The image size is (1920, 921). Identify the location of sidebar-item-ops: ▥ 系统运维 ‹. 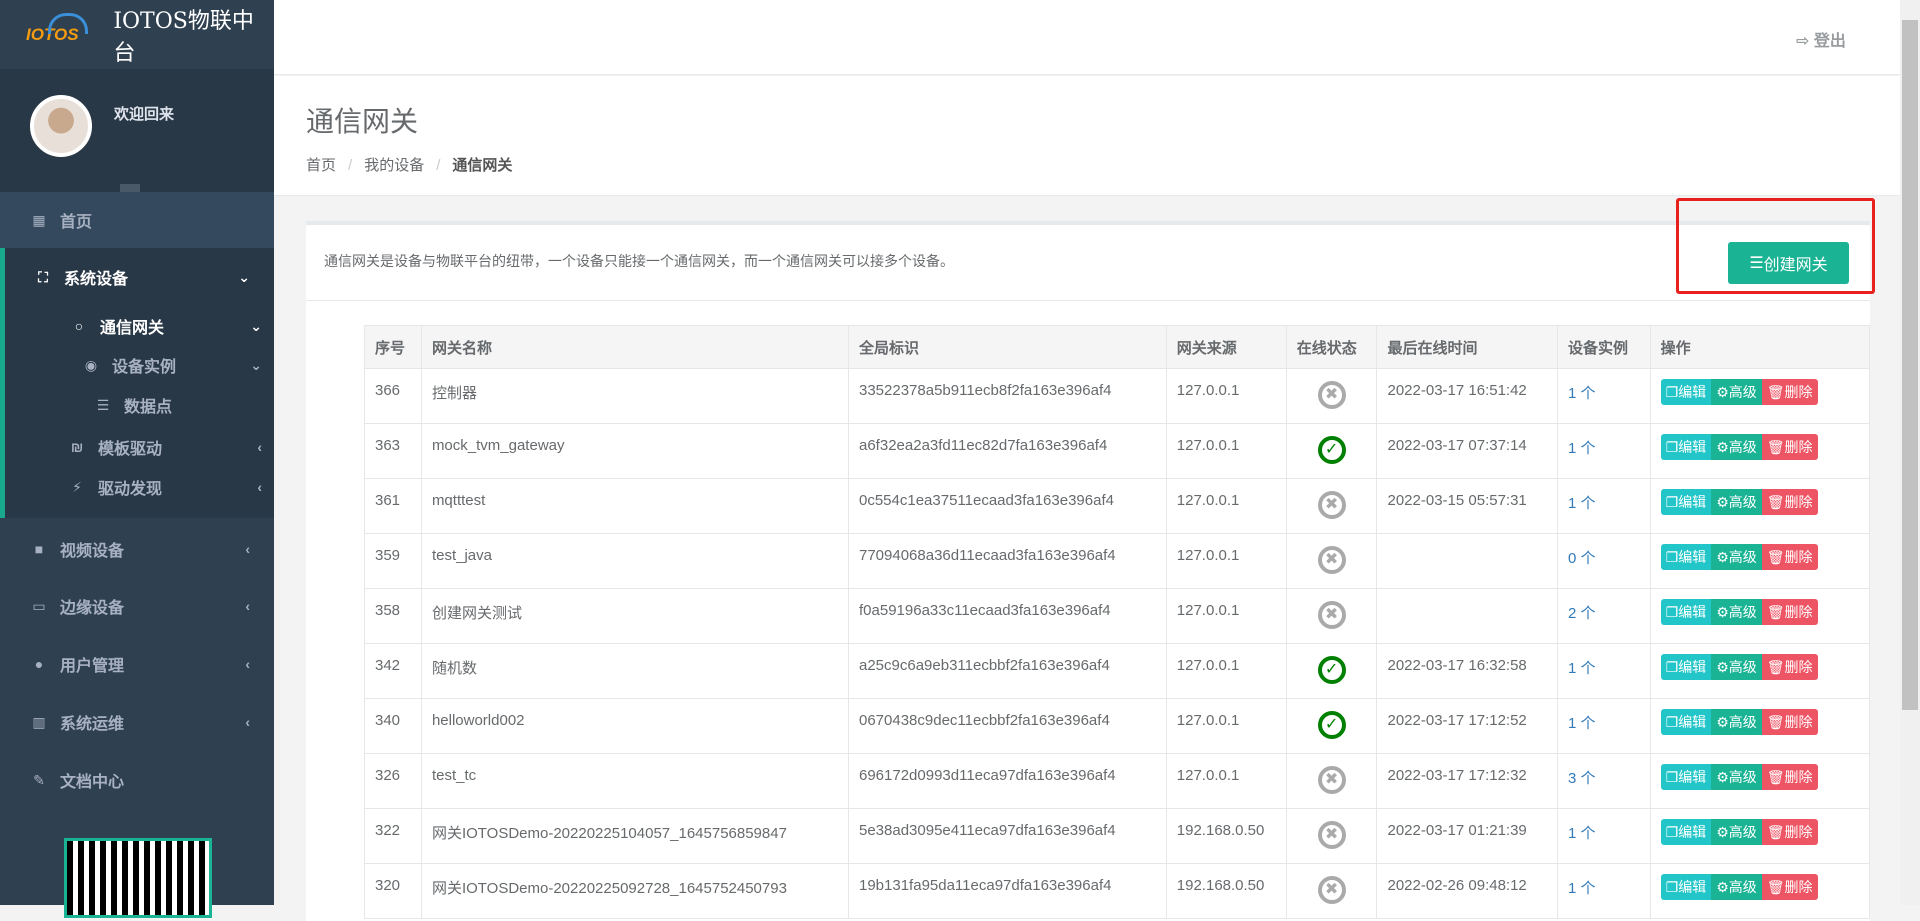
(137, 722).